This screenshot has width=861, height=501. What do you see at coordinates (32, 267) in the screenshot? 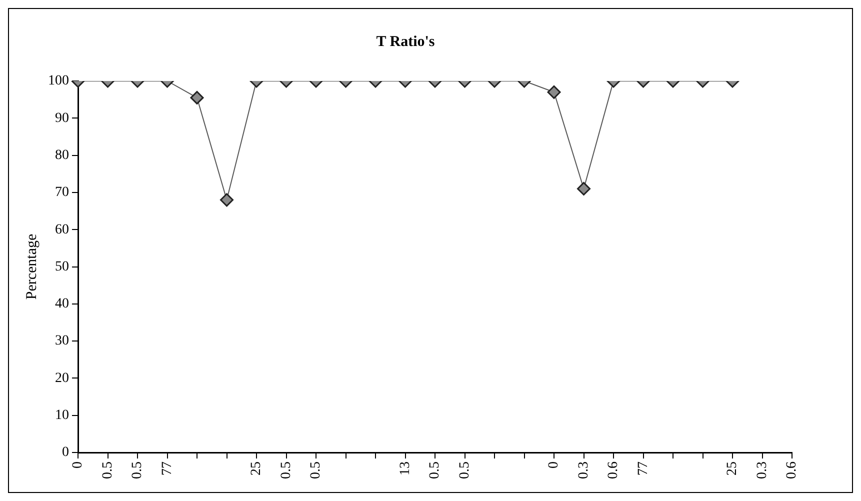
I see `y-axis-title: Percentage` at bounding box center [32, 267].